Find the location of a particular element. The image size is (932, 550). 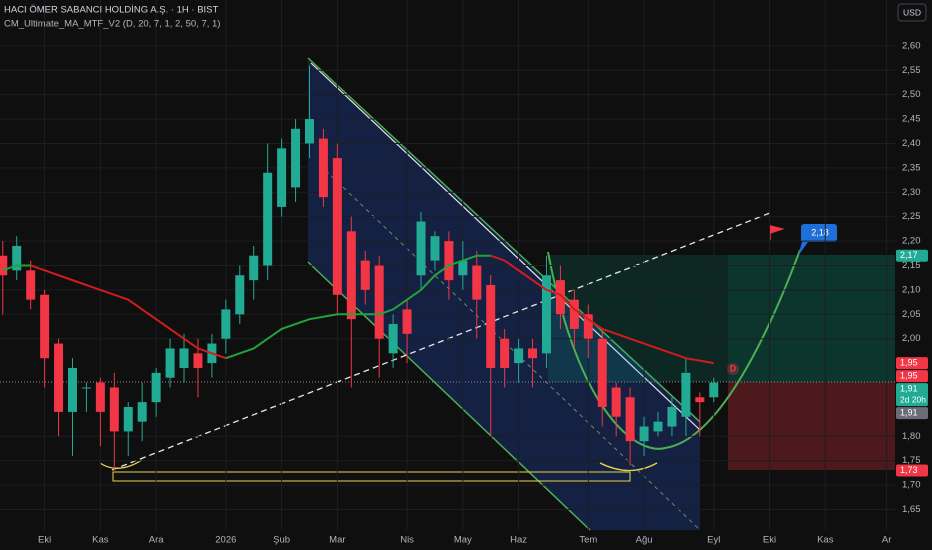

currency-box is located at coordinates (912, 12).